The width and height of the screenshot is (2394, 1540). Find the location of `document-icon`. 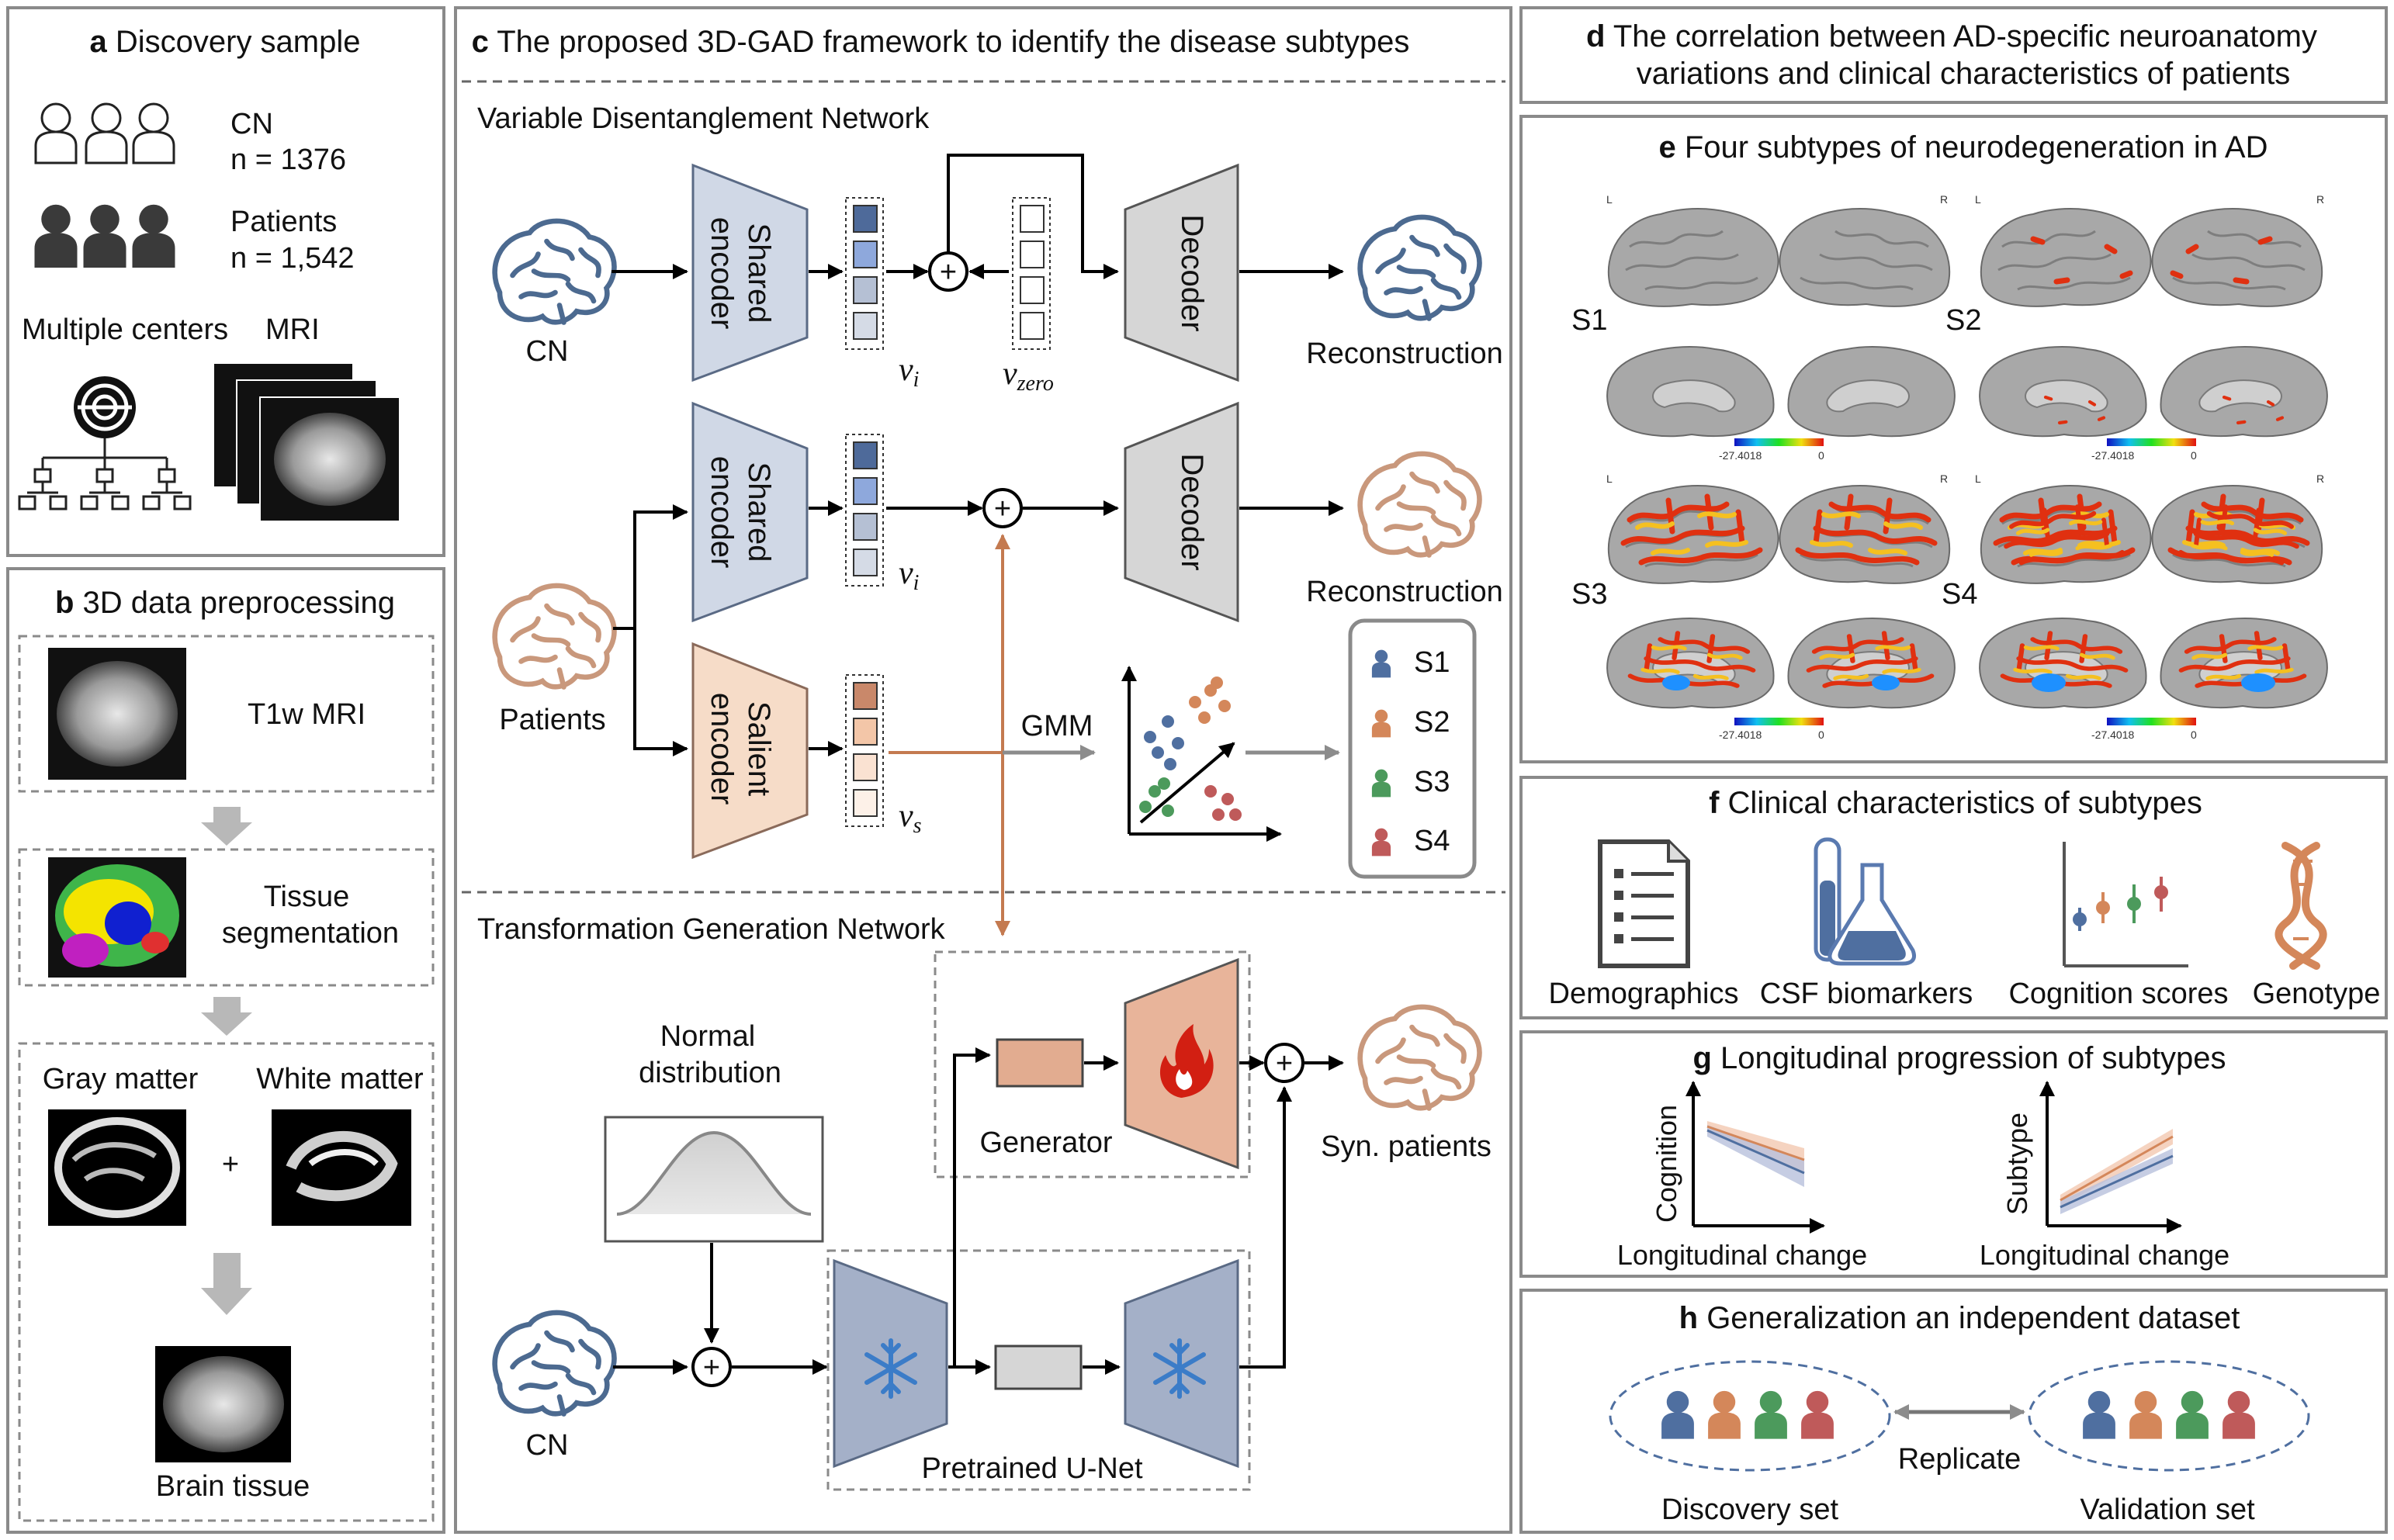

document-icon is located at coordinates (1644, 903).